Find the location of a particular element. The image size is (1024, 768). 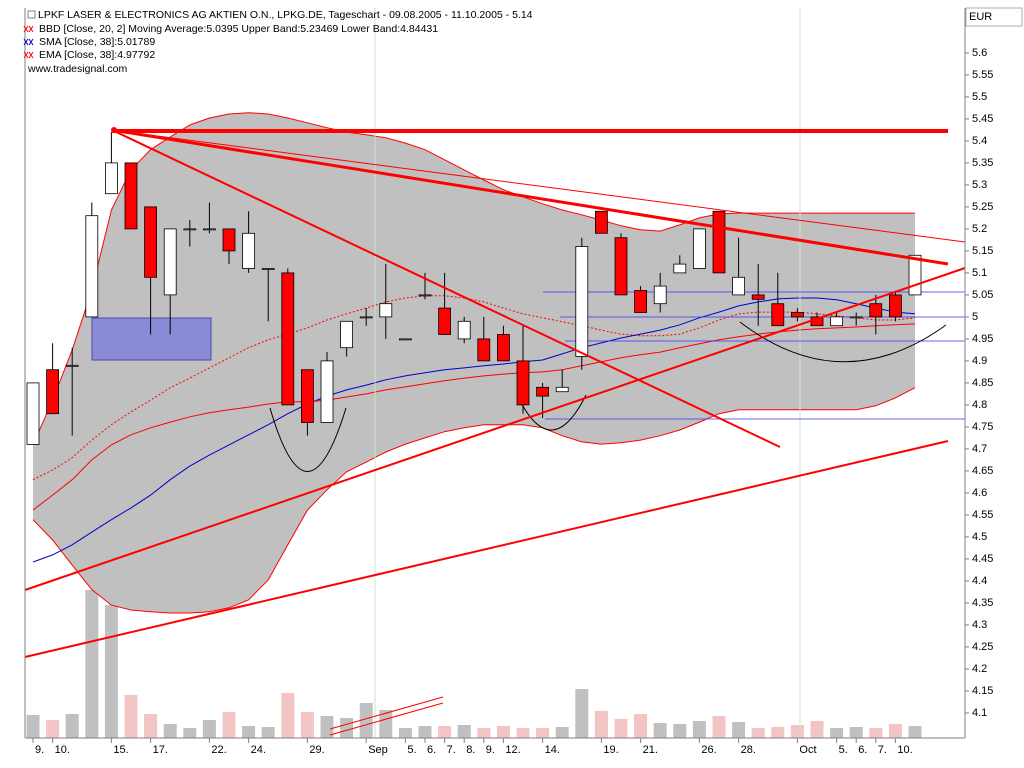

x-tick-label: Oct is located at coordinates (807, 750).